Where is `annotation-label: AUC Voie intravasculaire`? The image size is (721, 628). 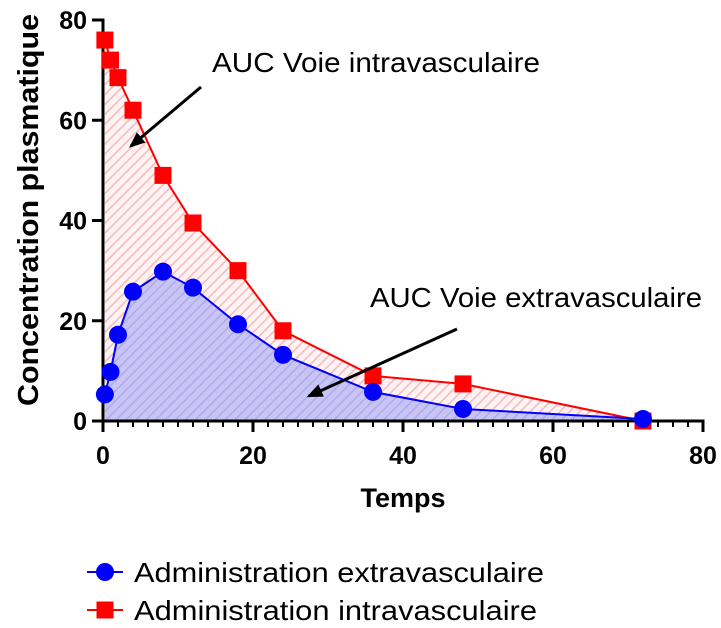 annotation-label: AUC Voie intravasculaire is located at coordinates (376, 62).